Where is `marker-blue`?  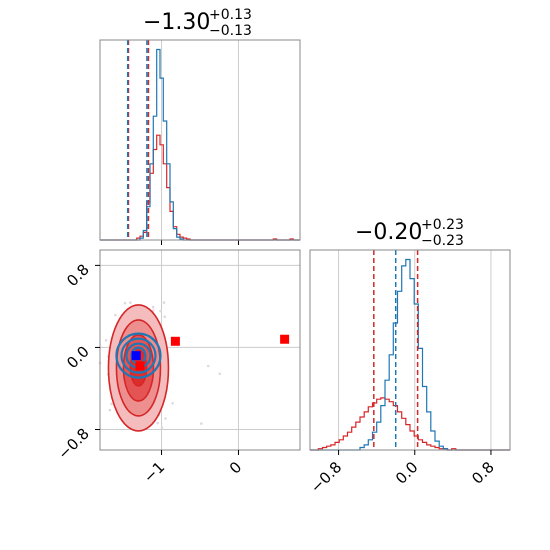
marker-blue is located at coordinates (136, 356).